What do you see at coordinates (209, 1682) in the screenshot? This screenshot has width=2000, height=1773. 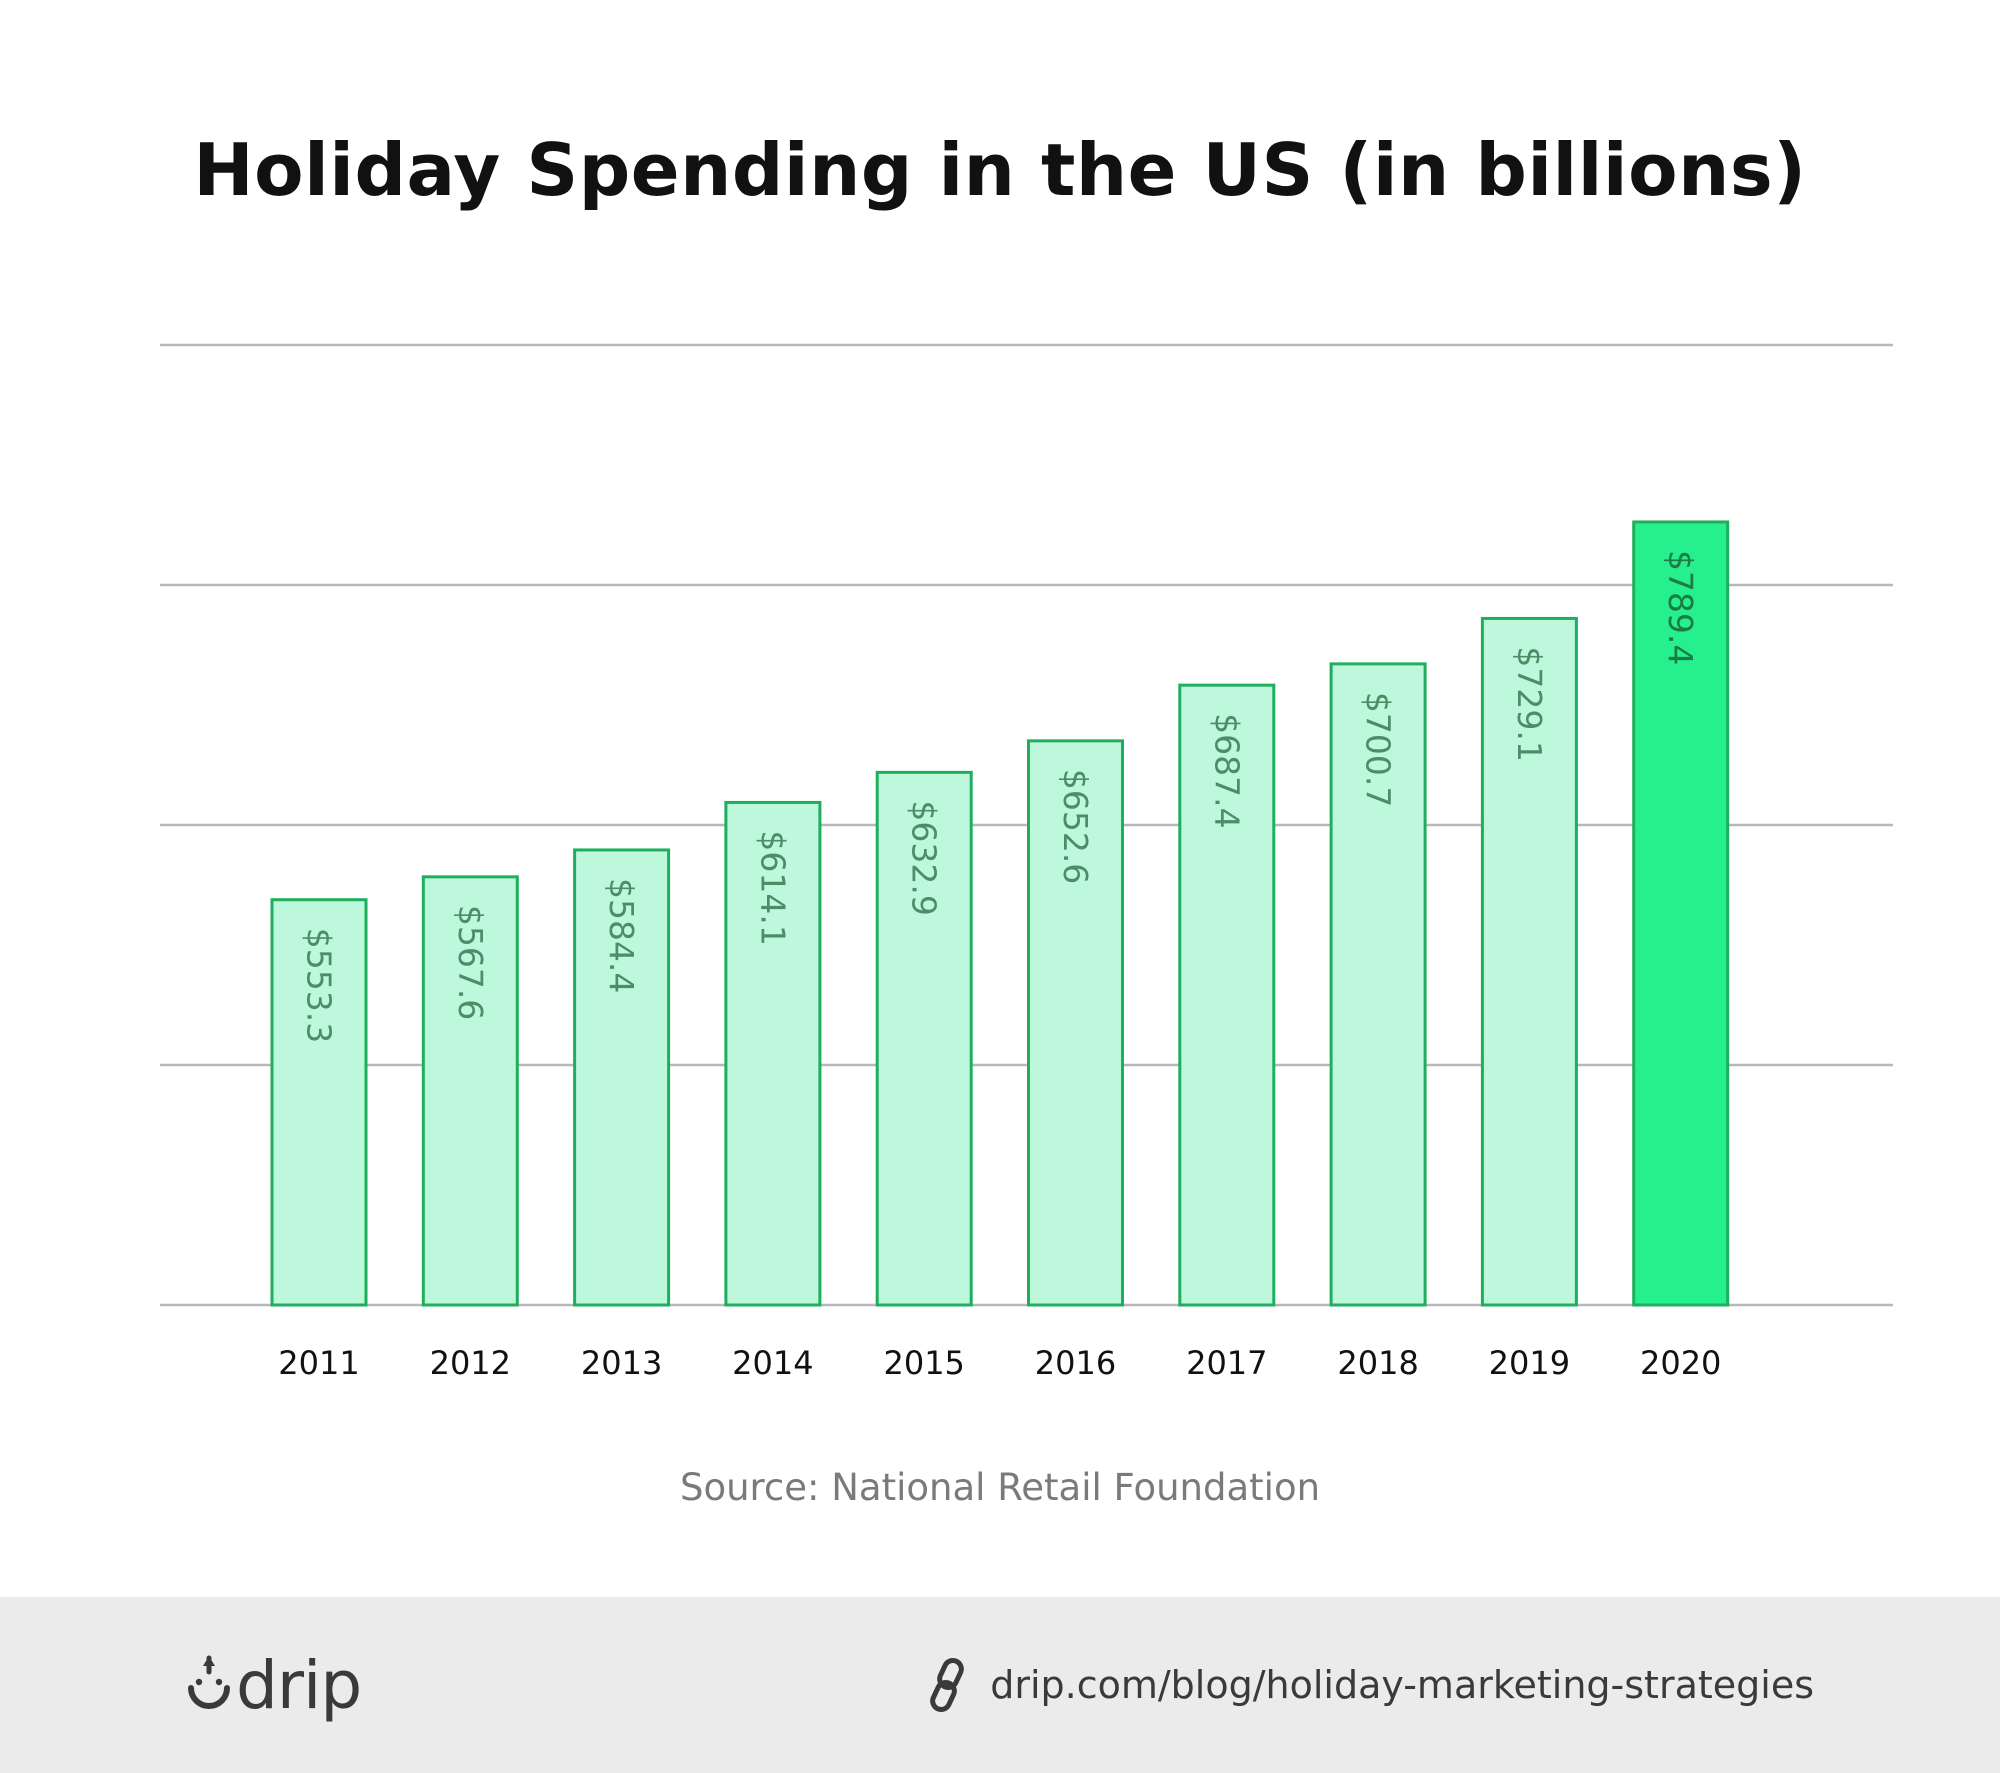 I see `drip-logo-icon` at bounding box center [209, 1682].